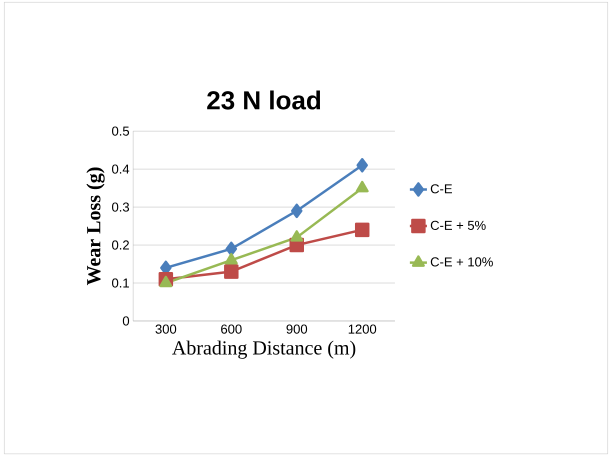 This screenshot has height=456, width=612. What do you see at coordinates (263, 100) in the screenshot?
I see `chart-title: 23 N load` at bounding box center [263, 100].